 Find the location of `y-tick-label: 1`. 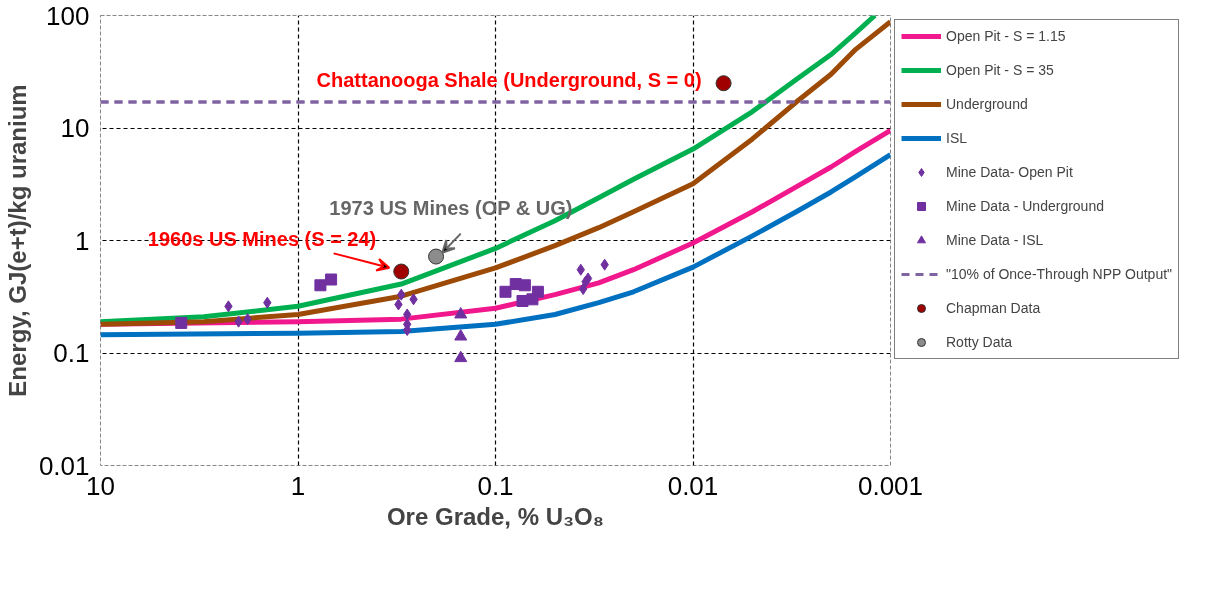

y-tick-label: 1 is located at coordinates (82, 240).